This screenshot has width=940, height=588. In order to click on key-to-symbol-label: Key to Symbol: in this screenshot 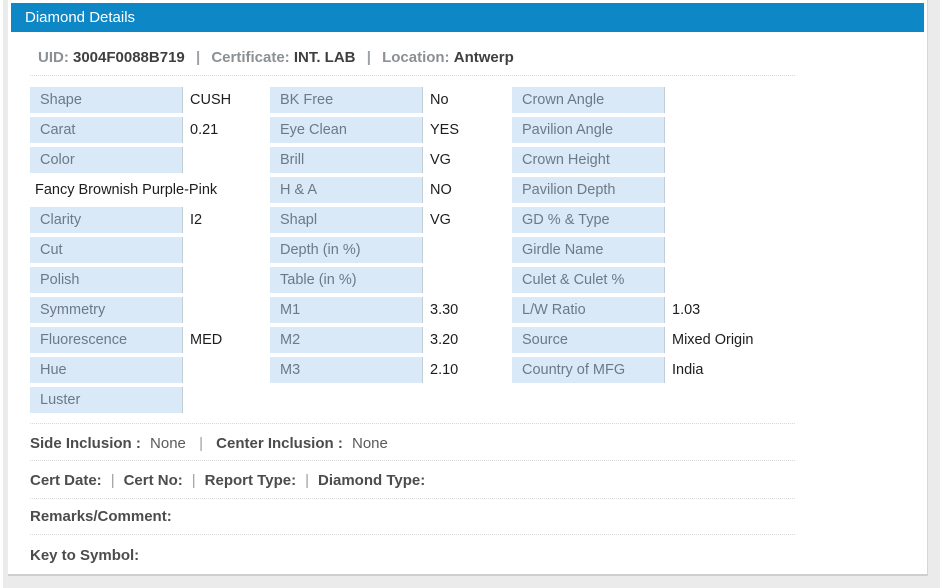, I will do `click(85, 555)`.